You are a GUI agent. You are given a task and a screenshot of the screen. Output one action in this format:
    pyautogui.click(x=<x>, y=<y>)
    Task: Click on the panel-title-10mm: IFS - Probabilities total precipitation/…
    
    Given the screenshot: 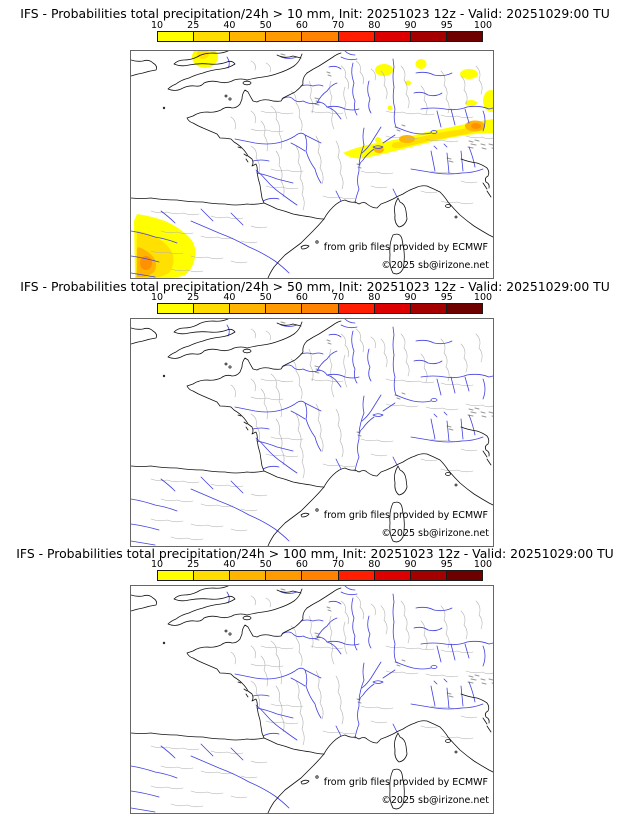 What is the action you would take?
    pyautogui.click(x=315, y=13)
    